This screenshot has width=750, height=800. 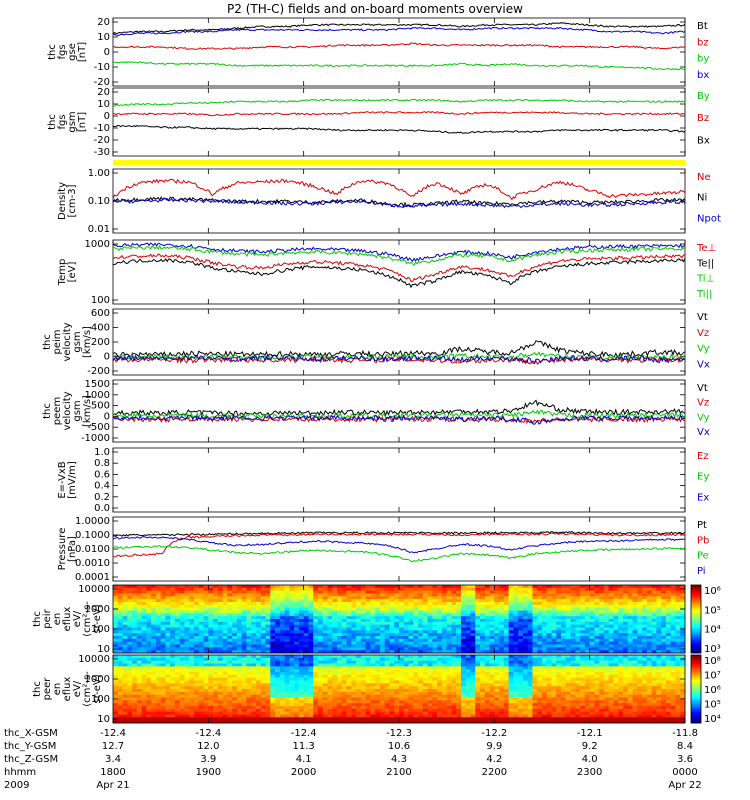 I want to click on footer-row-label: 2009, so click(x=17, y=785).